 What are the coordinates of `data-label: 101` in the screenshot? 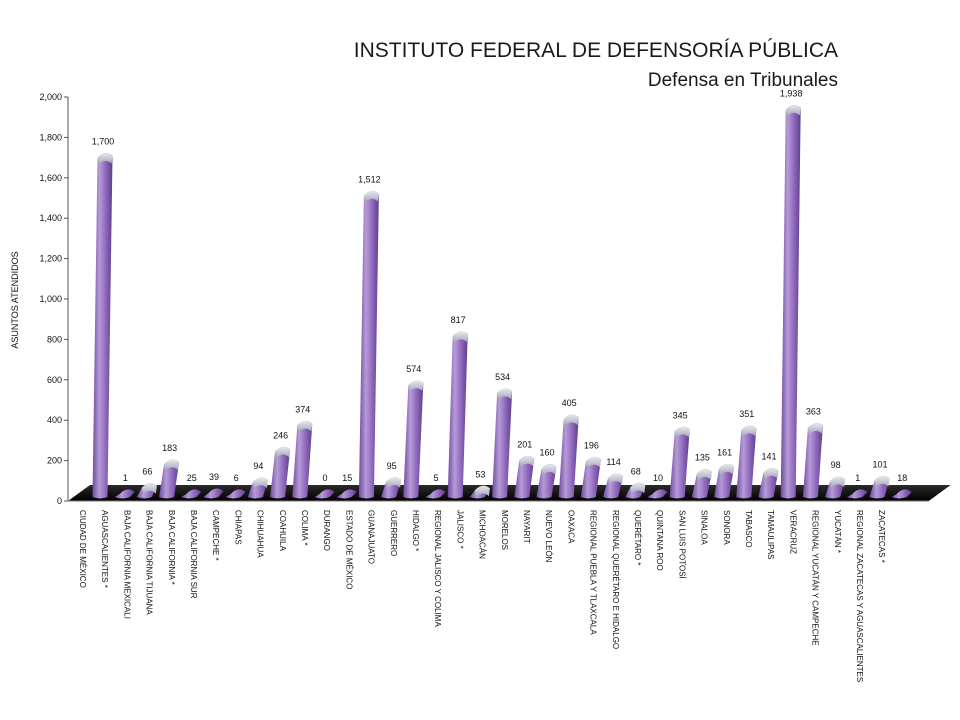 It's located at (879, 465).